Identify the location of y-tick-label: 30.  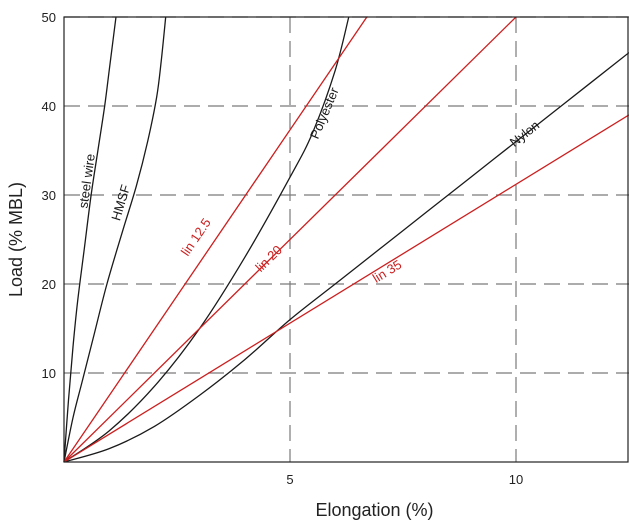
(49, 195).